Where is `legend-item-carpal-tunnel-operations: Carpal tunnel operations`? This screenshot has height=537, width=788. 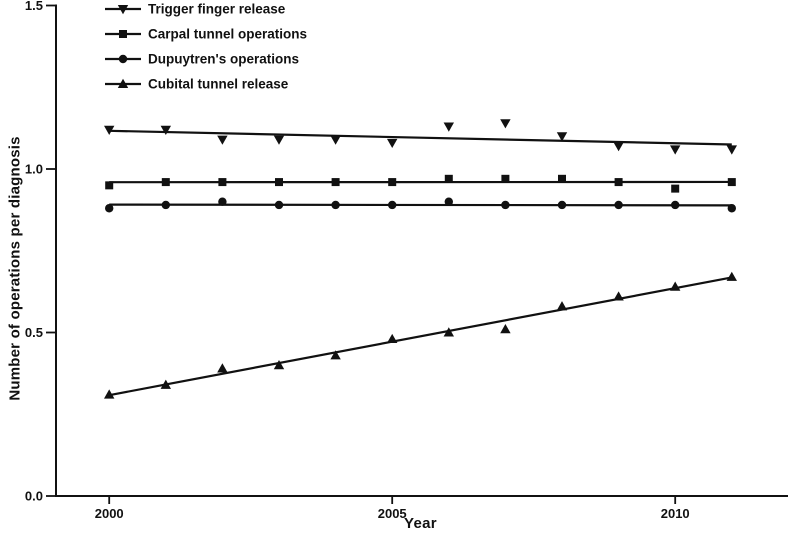 legend-item-carpal-tunnel-operations: Carpal tunnel operations is located at coordinates (206, 34).